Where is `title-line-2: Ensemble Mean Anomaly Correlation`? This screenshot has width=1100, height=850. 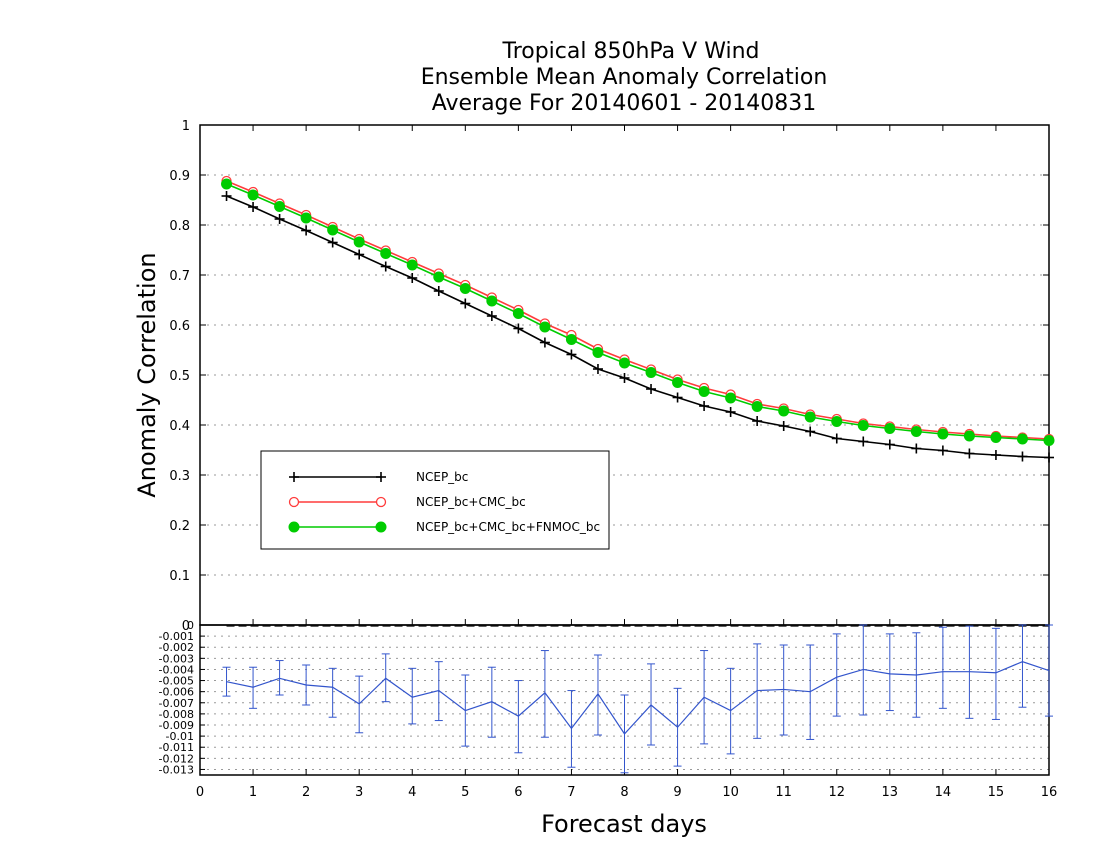
title-line-2: Ensemble Mean Anomaly Correlation is located at coordinates (624, 77).